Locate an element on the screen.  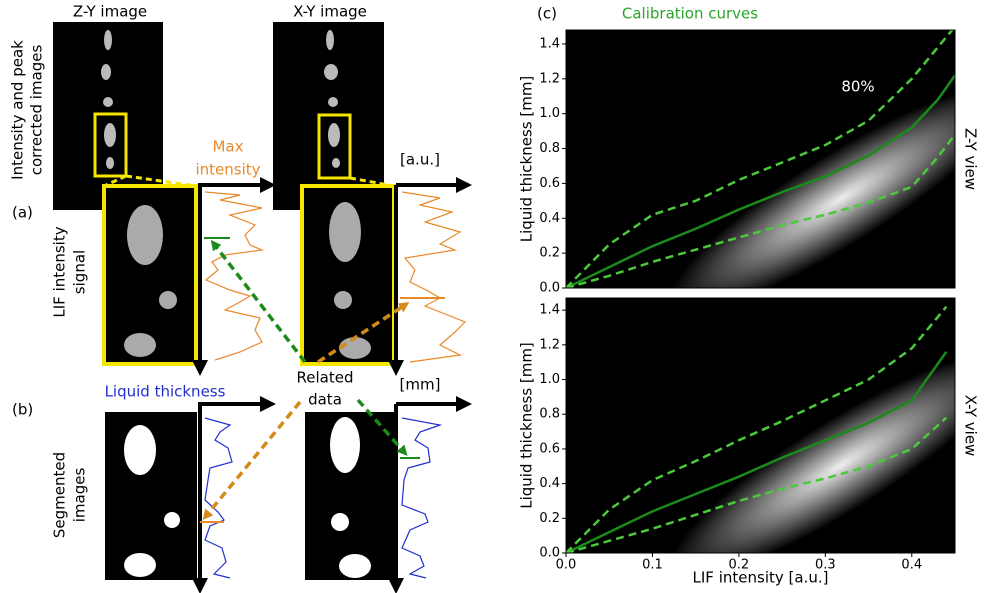
panel-label: (a) is located at coordinates (22, 213).